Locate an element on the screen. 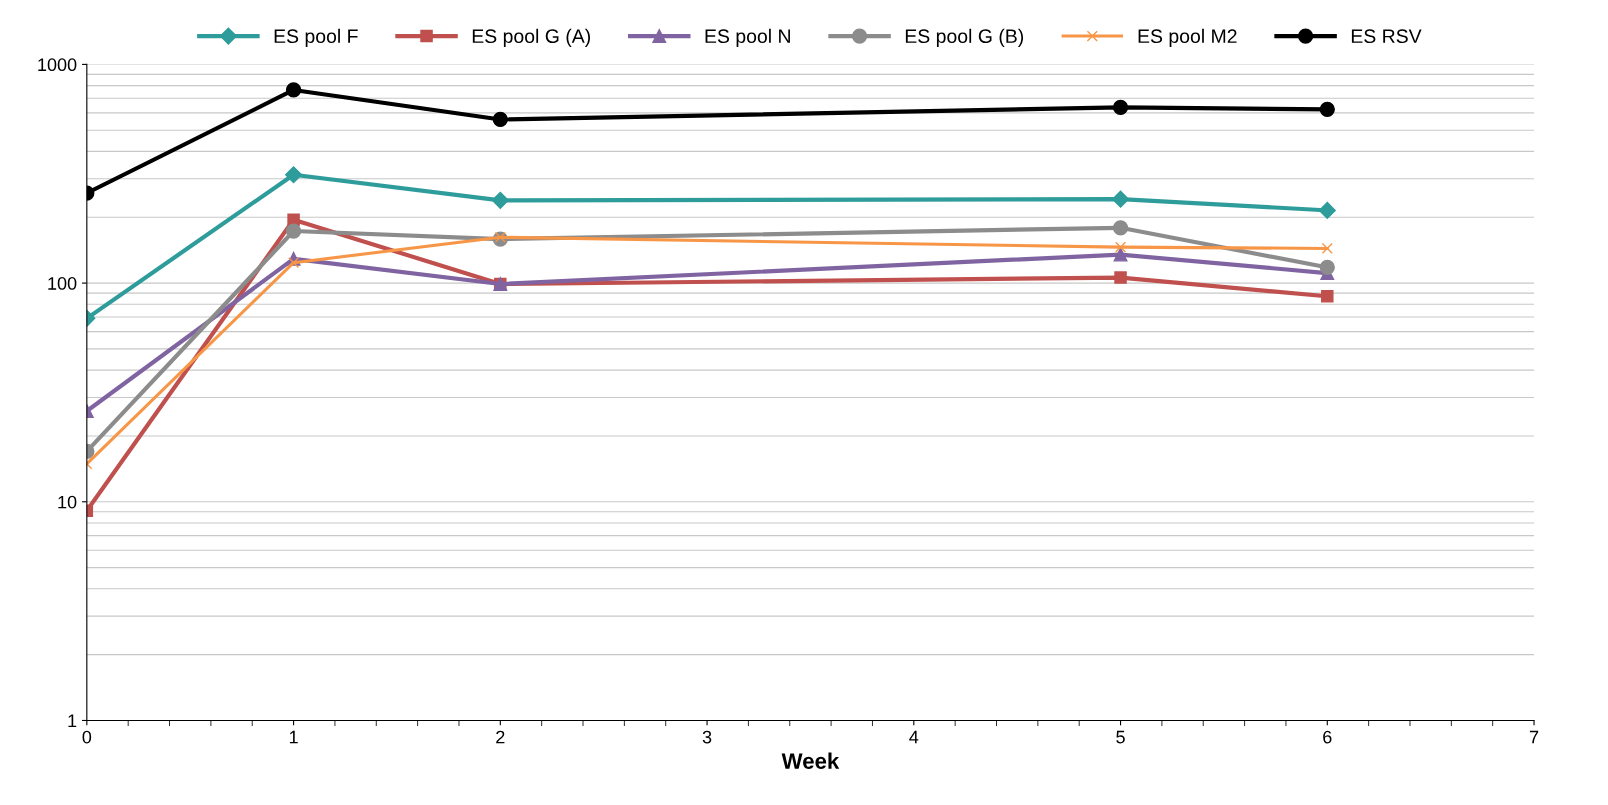  y-tick-label: 1000 is located at coordinates (57, 65).